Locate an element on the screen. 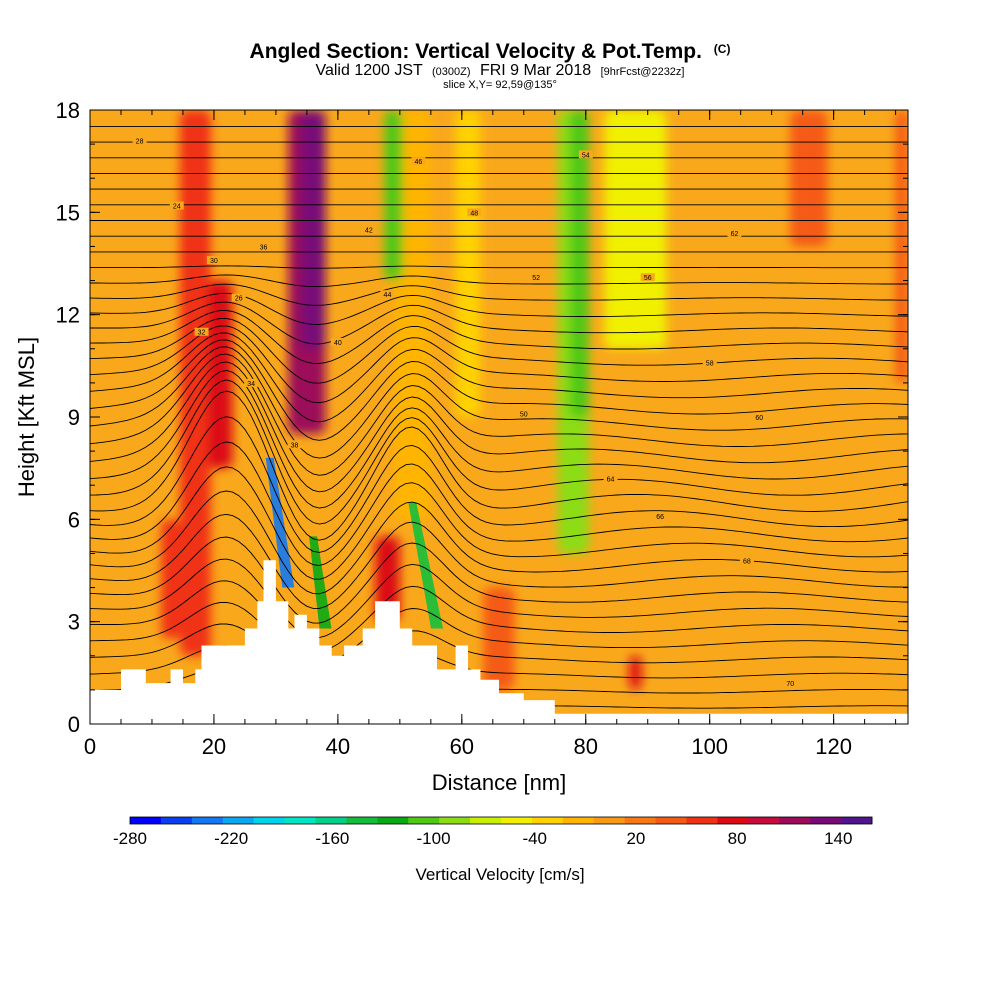  svg-text: 52 is located at coordinates (536, 278).